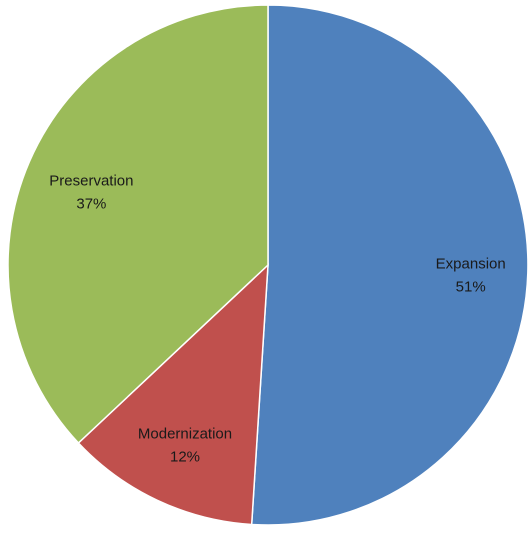  I want to click on slice-category-label: Modernization, so click(185, 433).